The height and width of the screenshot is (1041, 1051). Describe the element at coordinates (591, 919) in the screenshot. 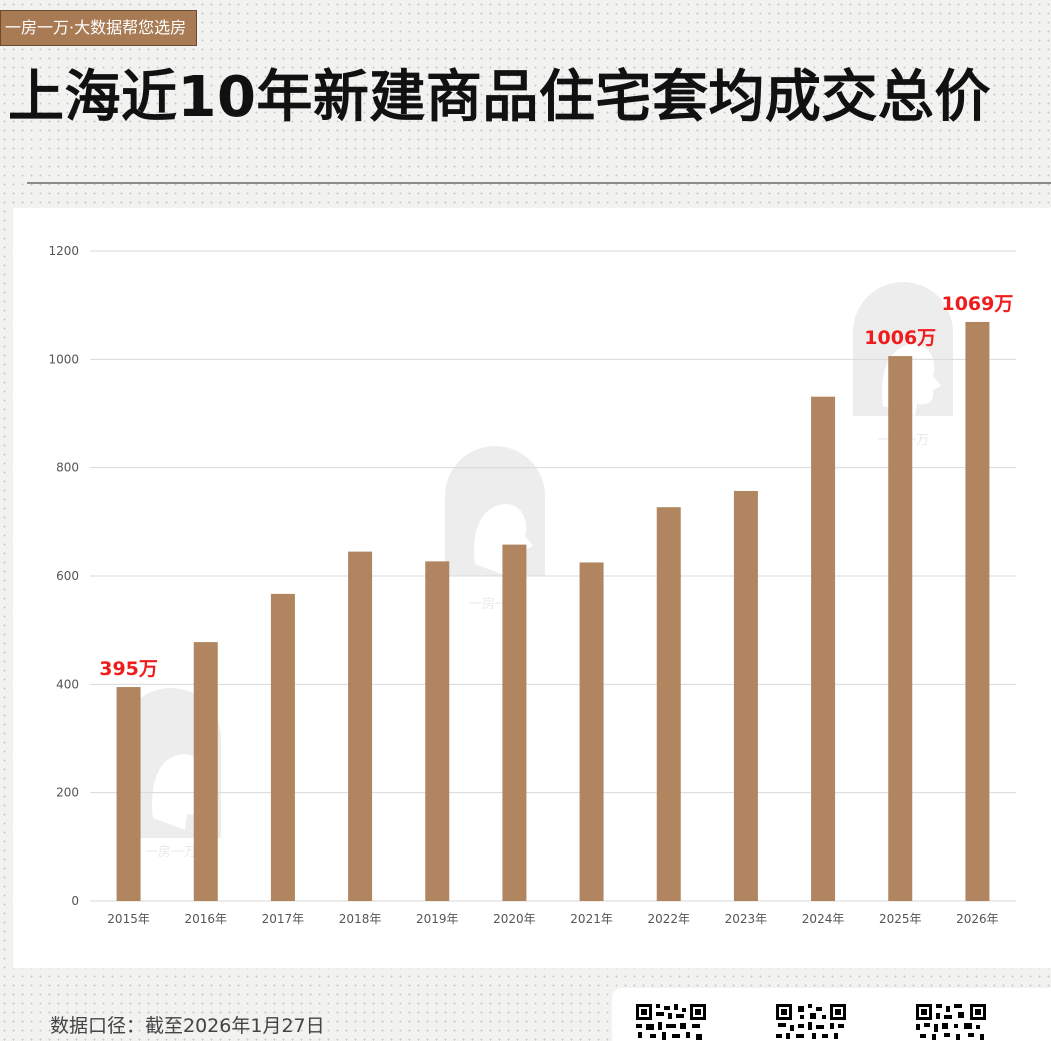

I see `x-tick-label: 2021年` at that location.